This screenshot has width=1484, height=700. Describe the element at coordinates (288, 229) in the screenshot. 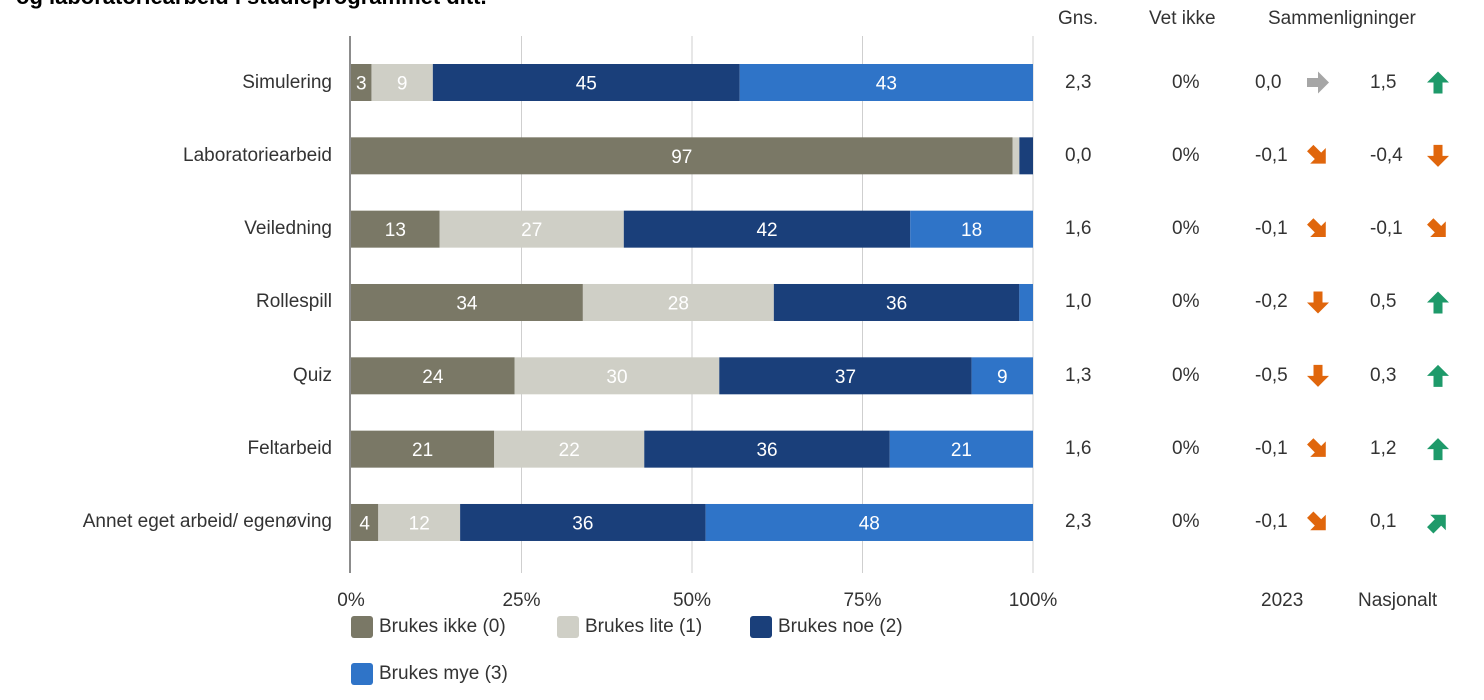

I see `category-label: Veiledning` at that location.